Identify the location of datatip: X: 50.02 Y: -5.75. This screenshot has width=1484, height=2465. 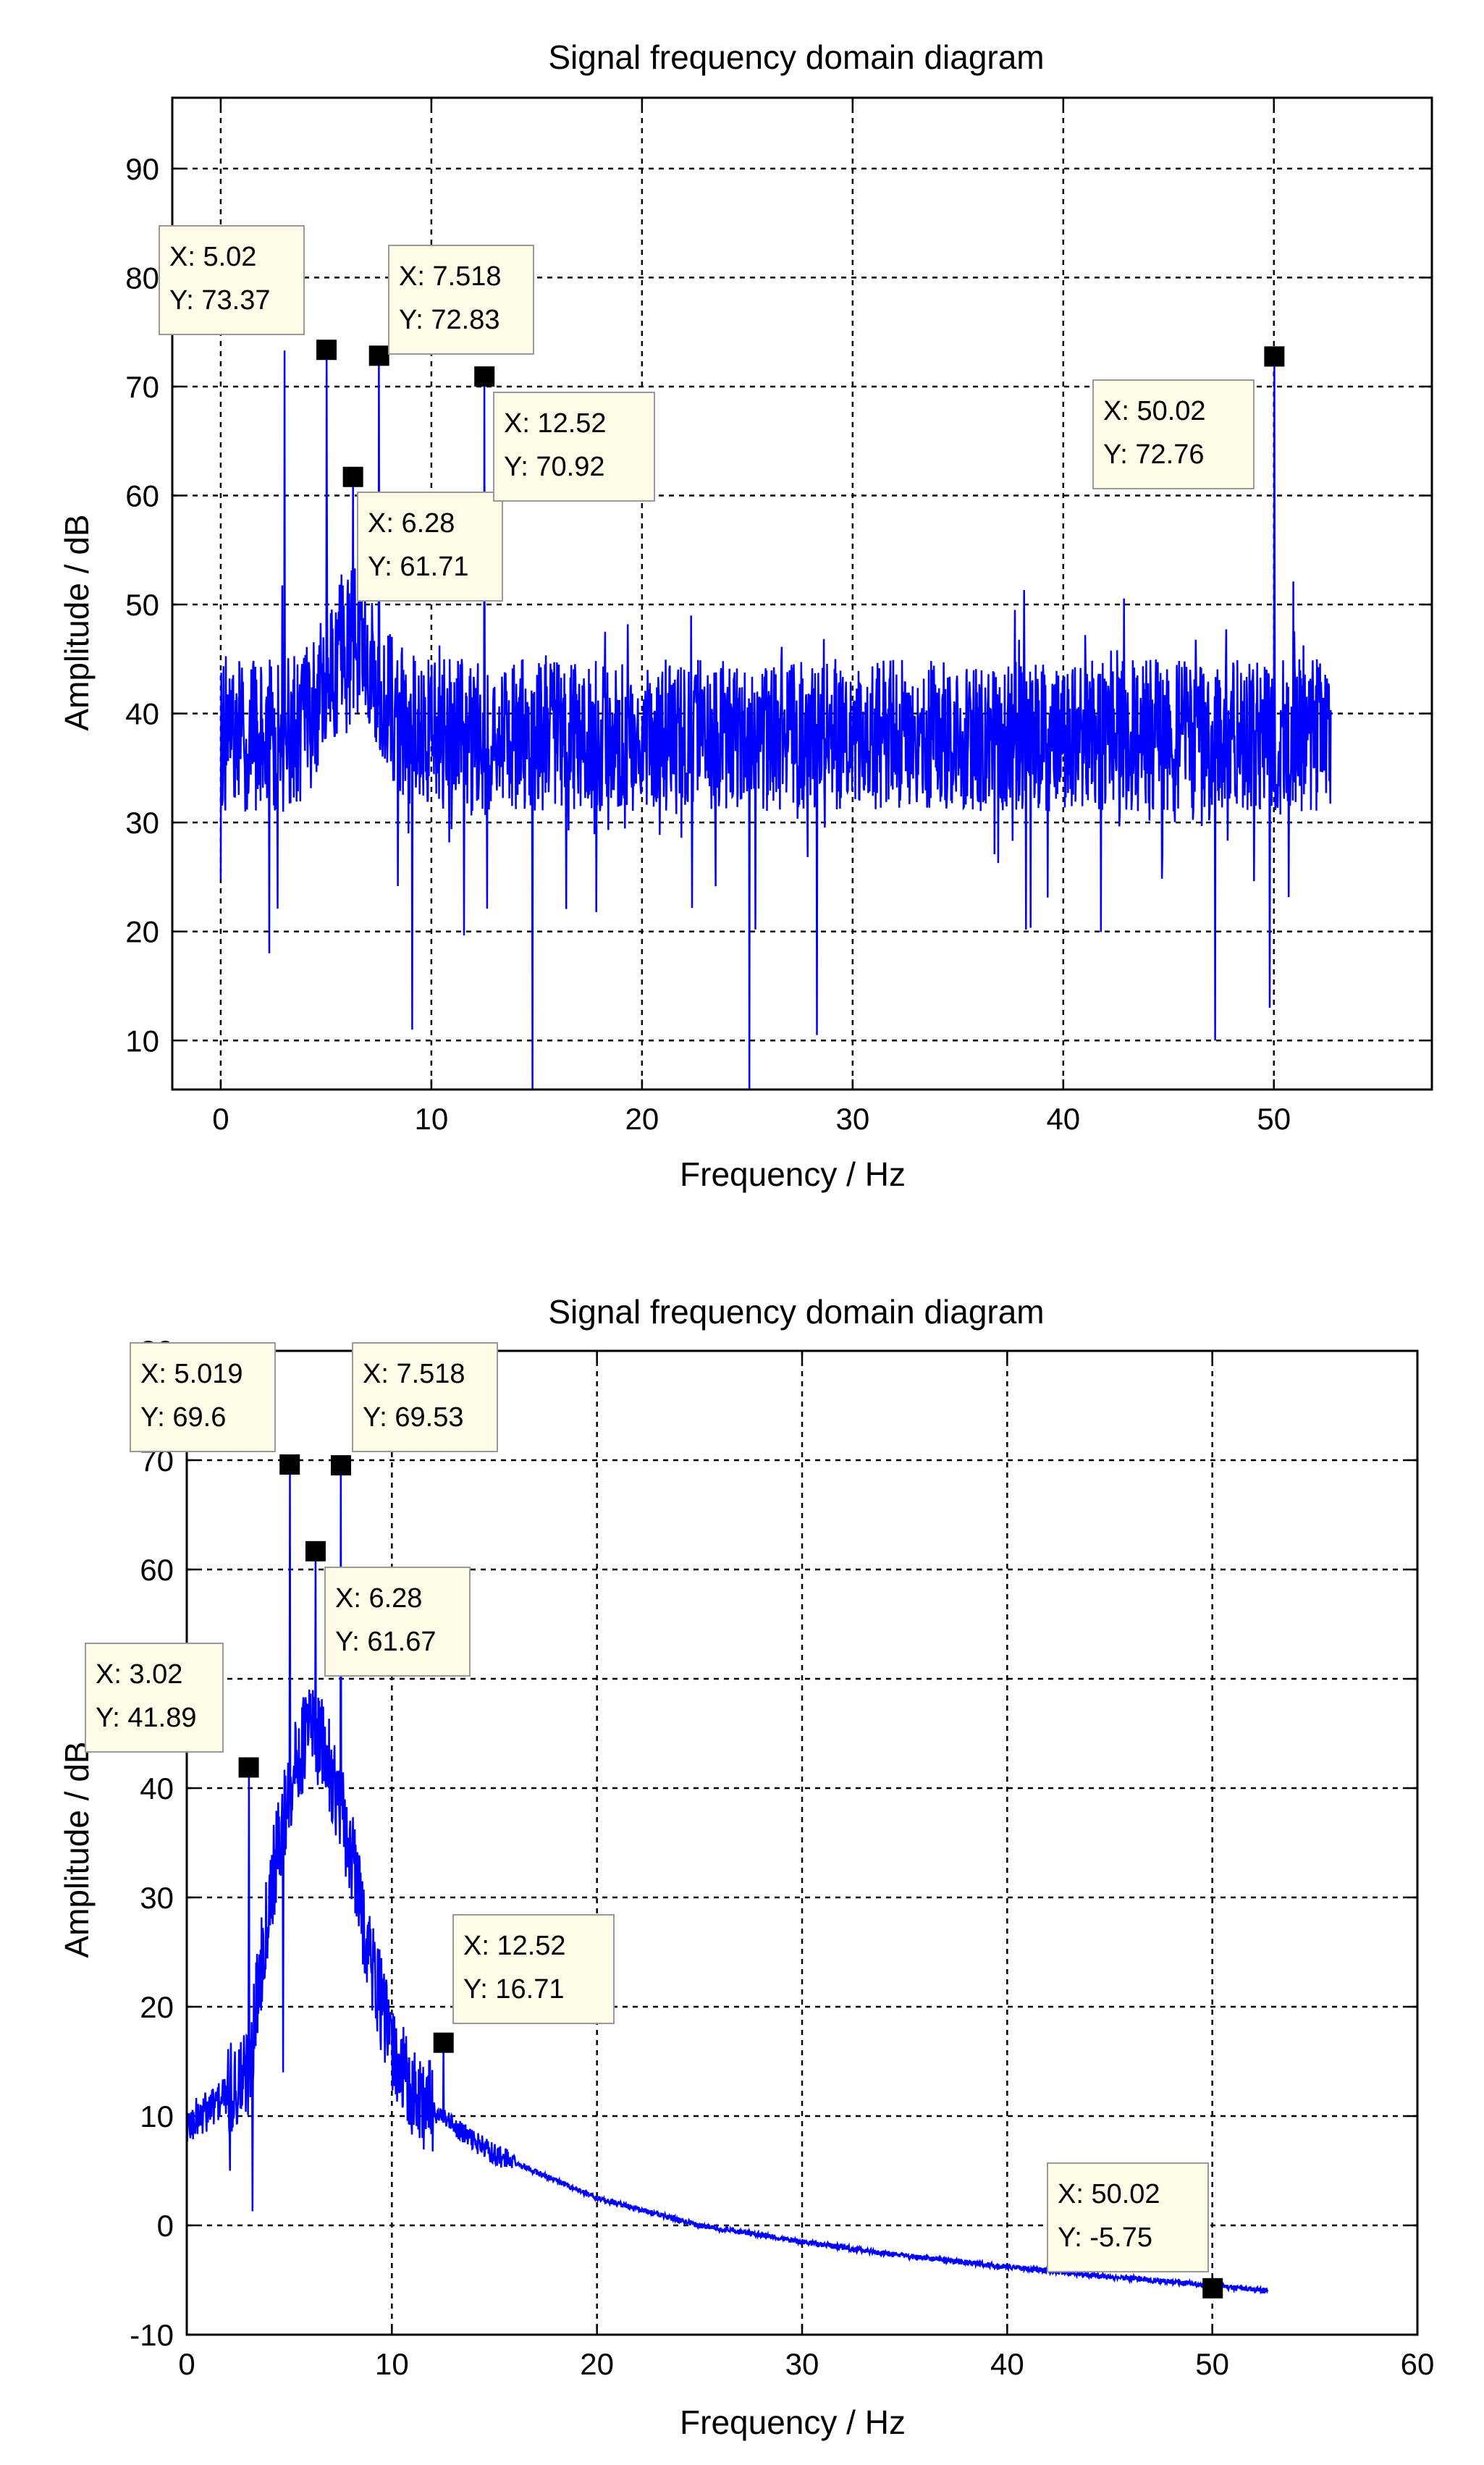
(1135, 2230).